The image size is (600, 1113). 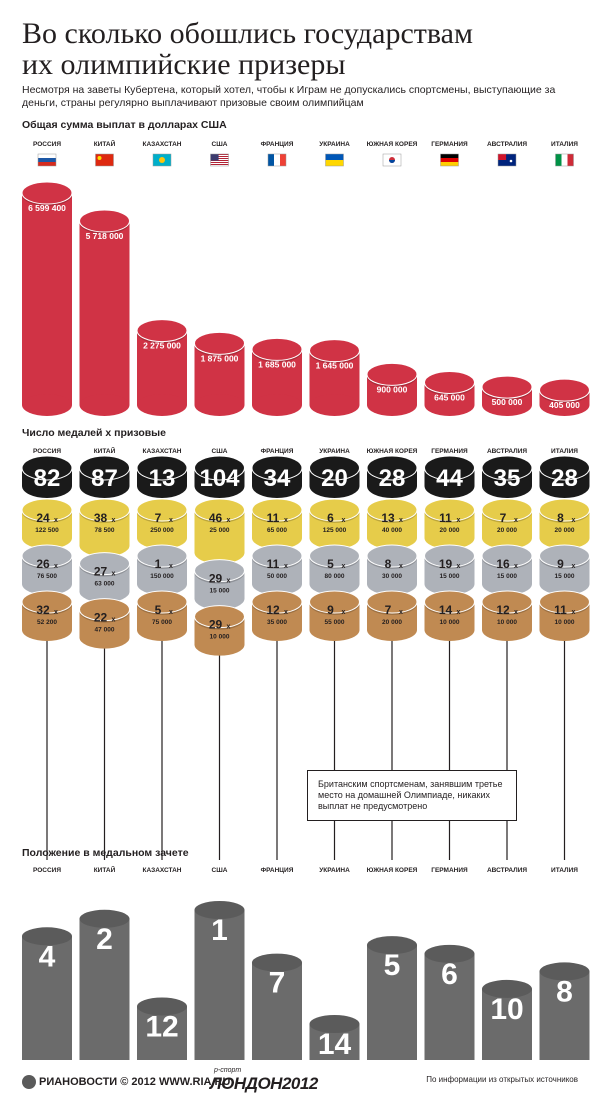 What do you see at coordinates (507, 870) in the screenshot?
I see `country-label-rank: АВСТРАЛИЯ` at bounding box center [507, 870].